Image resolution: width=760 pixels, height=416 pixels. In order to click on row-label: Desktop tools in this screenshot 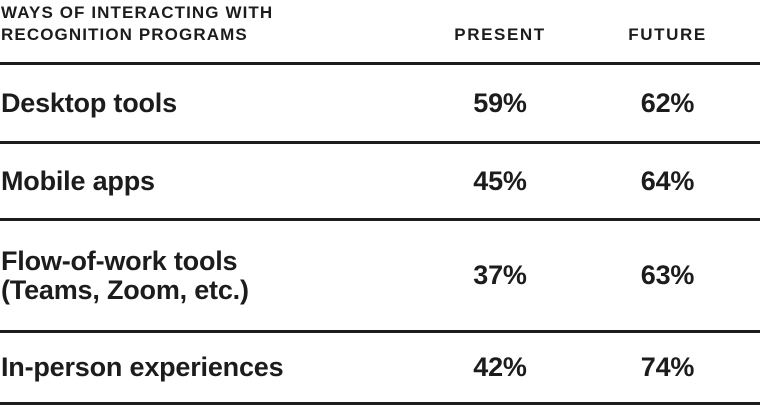, I will do `click(212, 102)`.